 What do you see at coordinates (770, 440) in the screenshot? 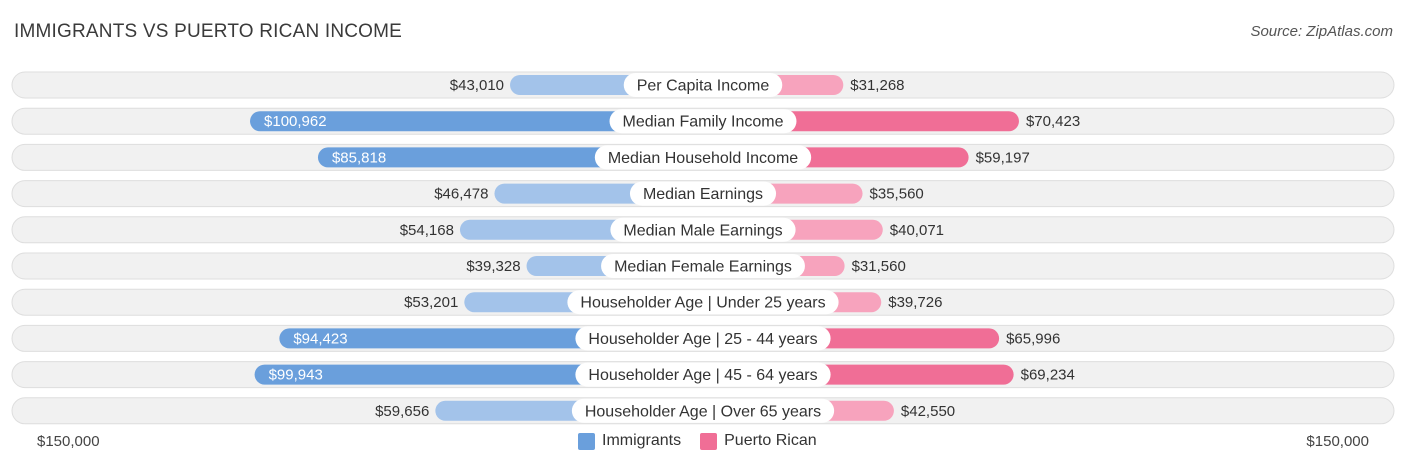
I see `legend-label-puerto-rican: Puerto Rican` at bounding box center [770, 440].